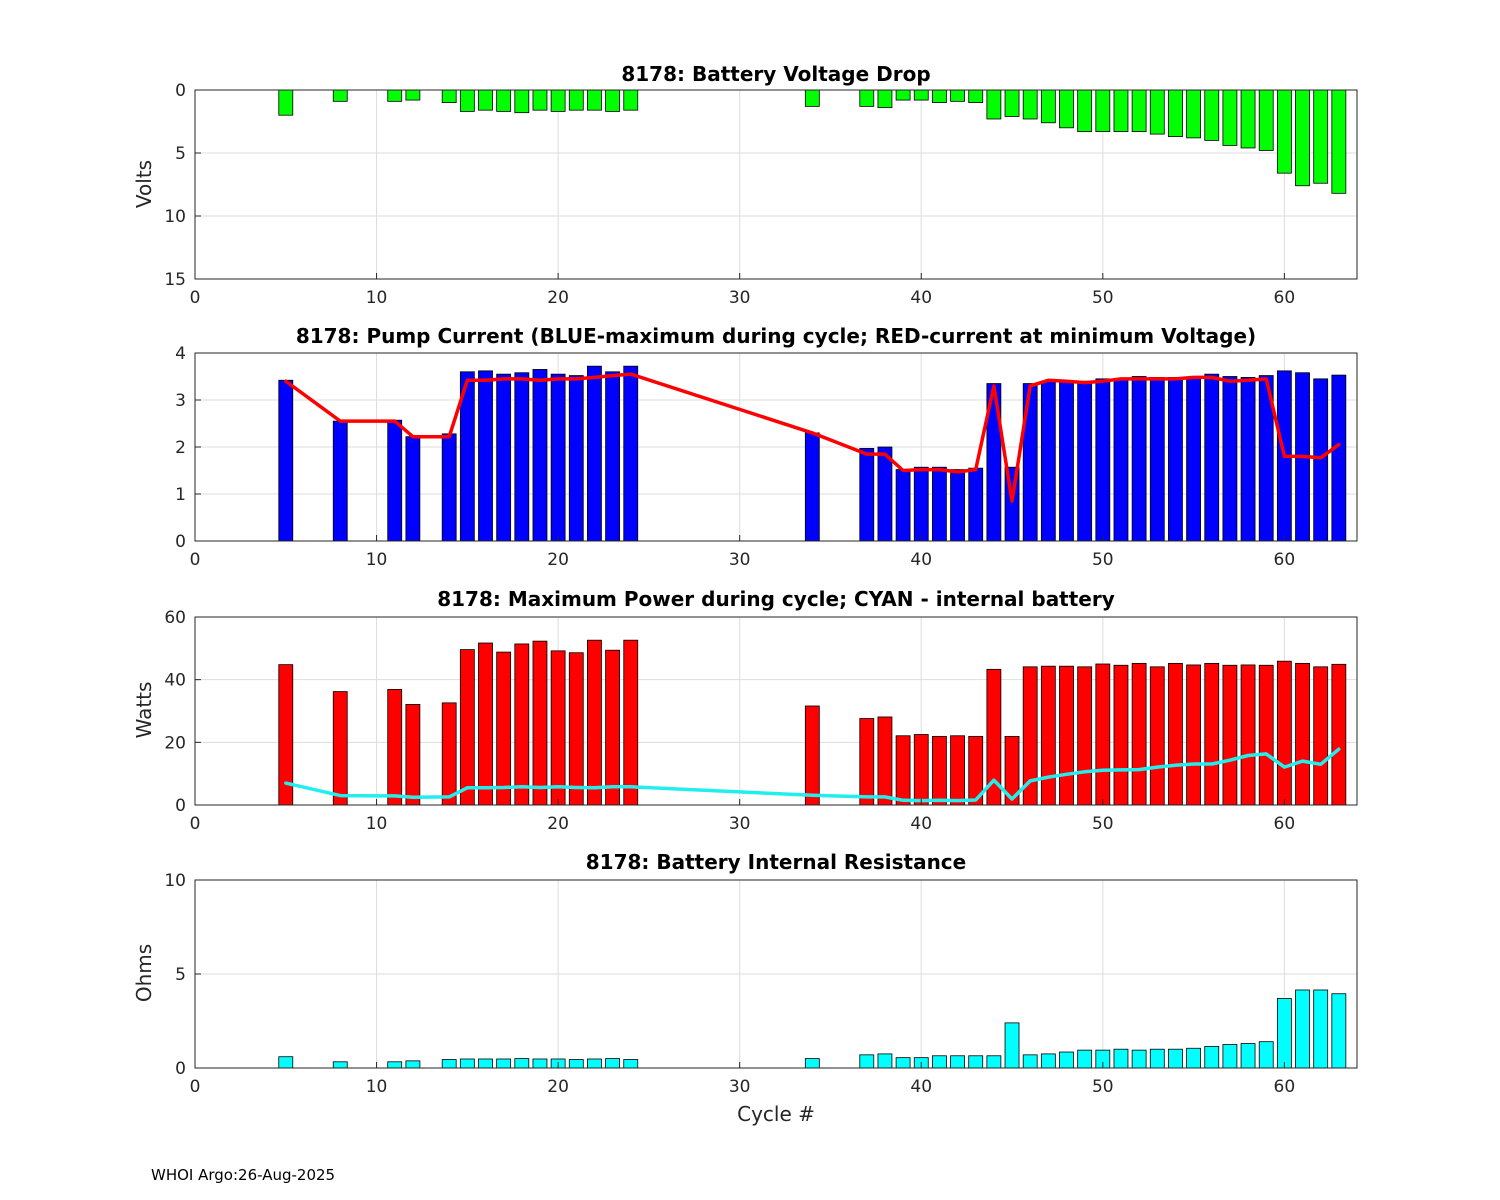  What do you see at coordinates (558, 824) in the screenshot?
I see `panel2-xtick-label: 20` at bounding box center [558, 824].